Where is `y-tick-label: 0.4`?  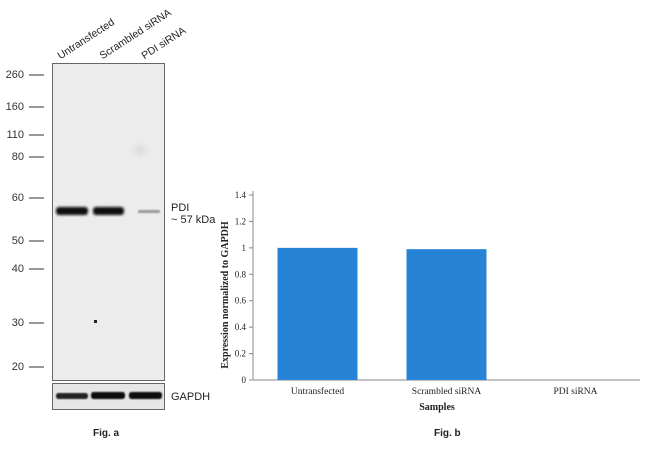 y-tick-label: 0.4 is located at coordinates (241, 327).